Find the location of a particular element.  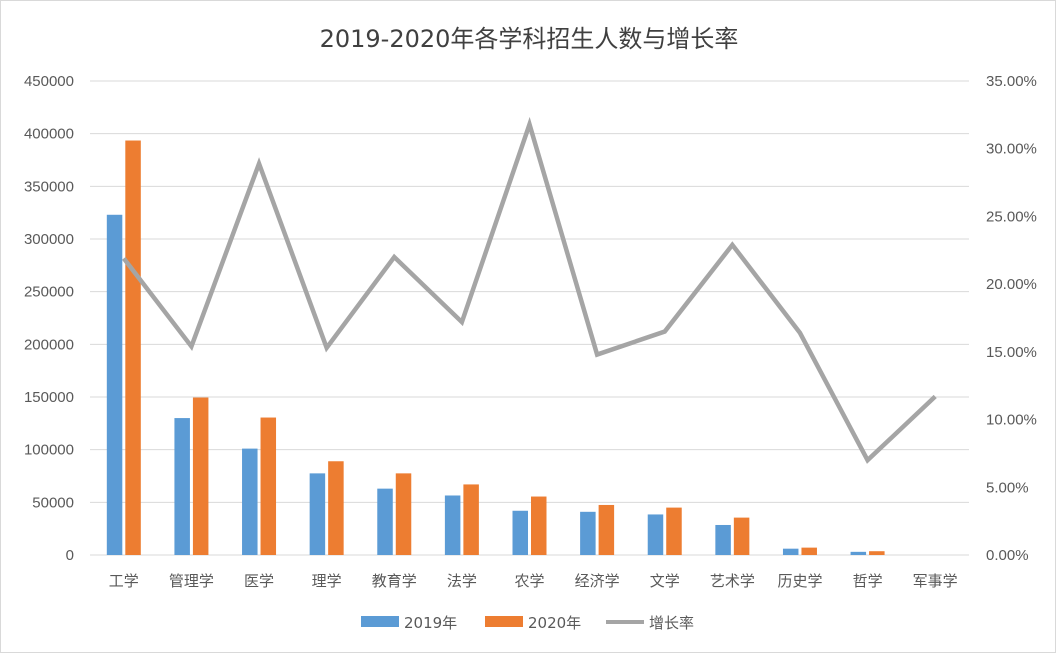

category-label: 教育学 is located at coordinates (394, 581).